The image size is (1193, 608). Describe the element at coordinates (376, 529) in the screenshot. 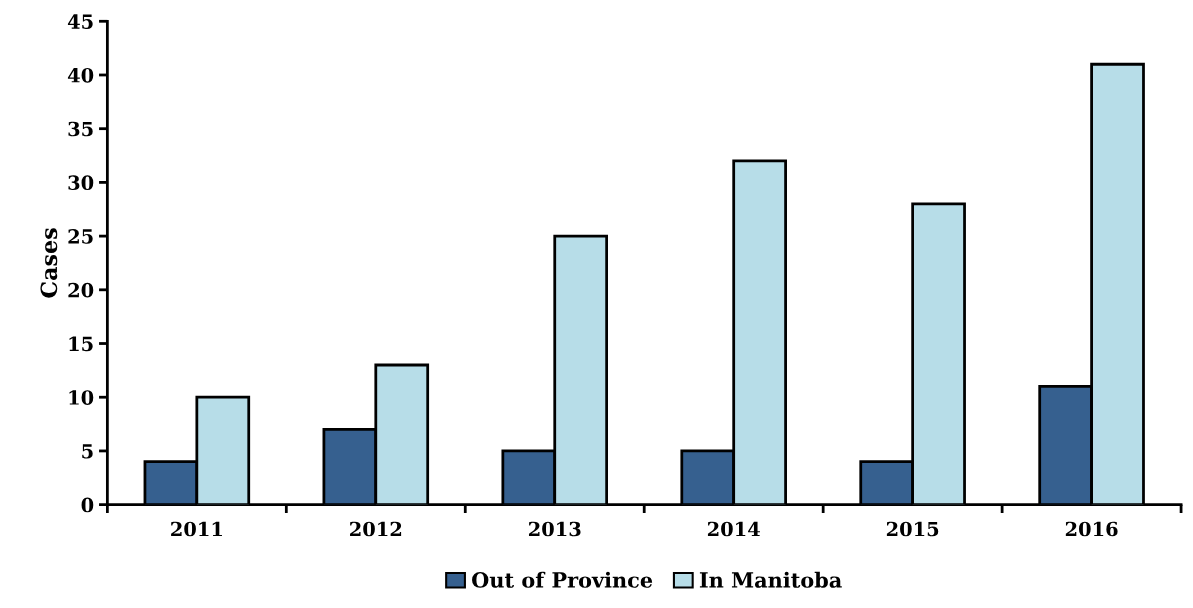

I see `x-tick-label: 2012` at that location.